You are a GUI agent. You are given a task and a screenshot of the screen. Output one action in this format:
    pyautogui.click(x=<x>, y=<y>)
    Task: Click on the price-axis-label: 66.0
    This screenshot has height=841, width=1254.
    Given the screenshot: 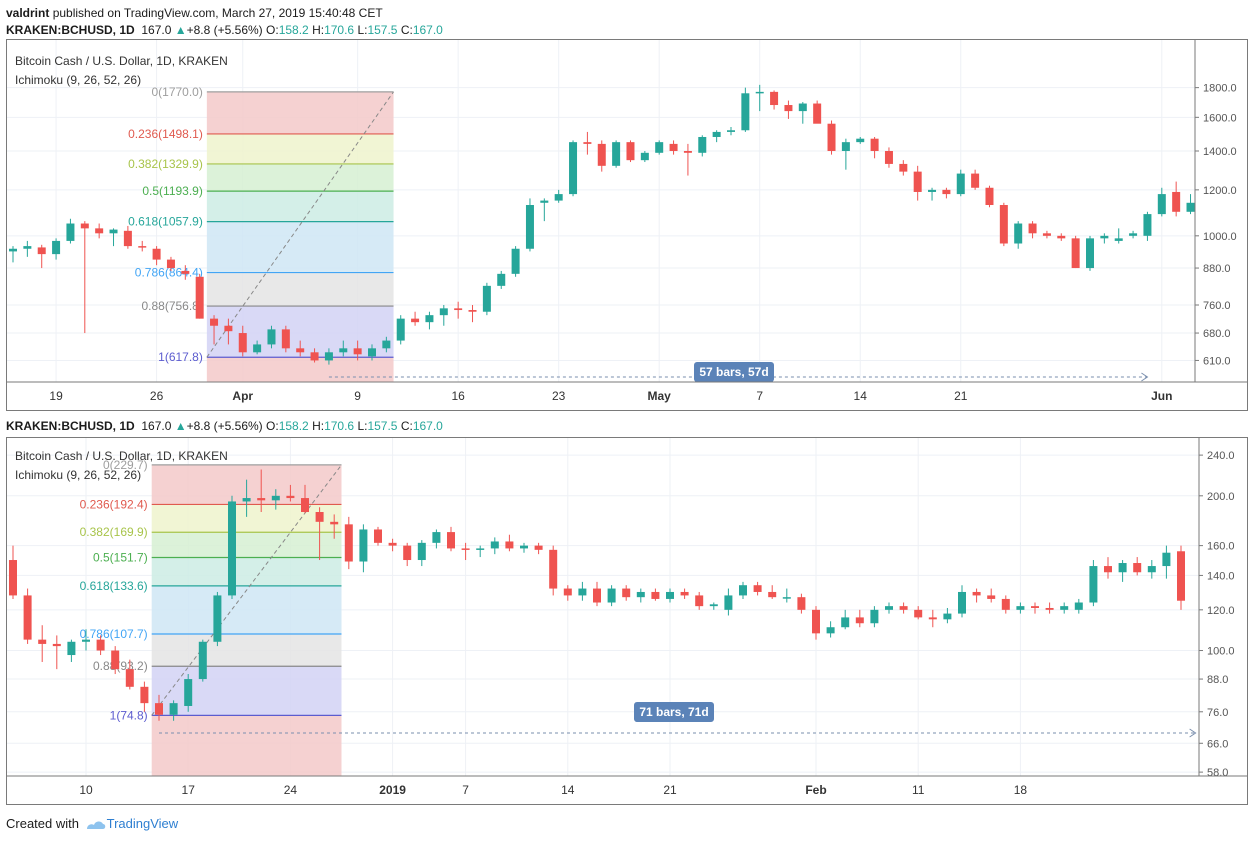 What is the action you would take?
    pyautogui.click(x=1217, y=744)
    